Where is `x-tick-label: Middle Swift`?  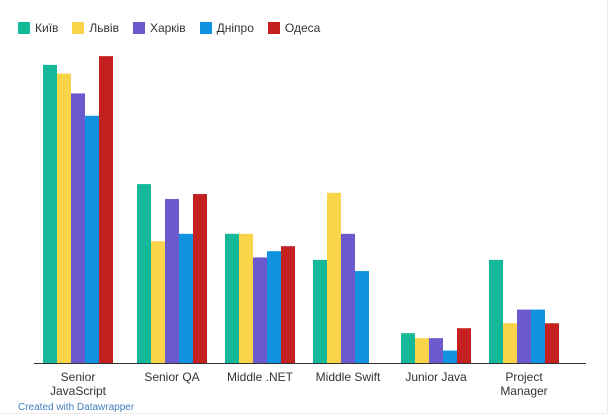 x-tick-label: Middle Swift is located at coordinates (348, 377).